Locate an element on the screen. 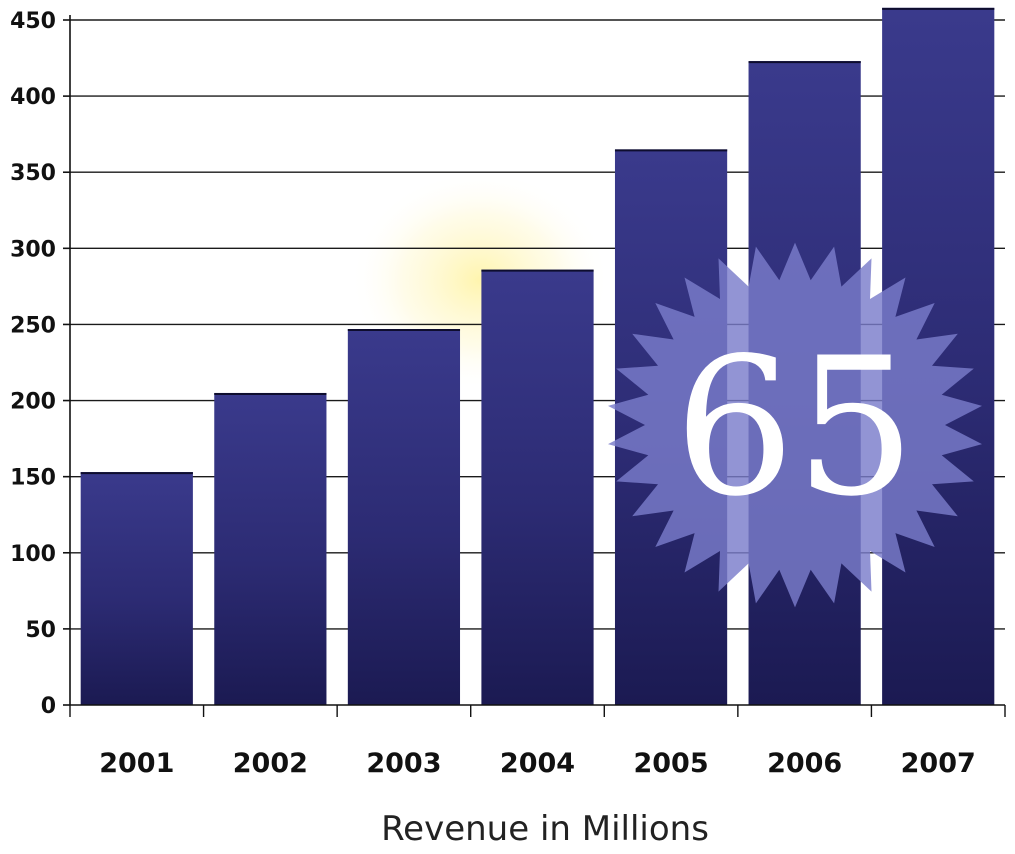 This screenshot has height=854, width=1015. x-tick-label: 2007 is located at coordinates (938, 763).